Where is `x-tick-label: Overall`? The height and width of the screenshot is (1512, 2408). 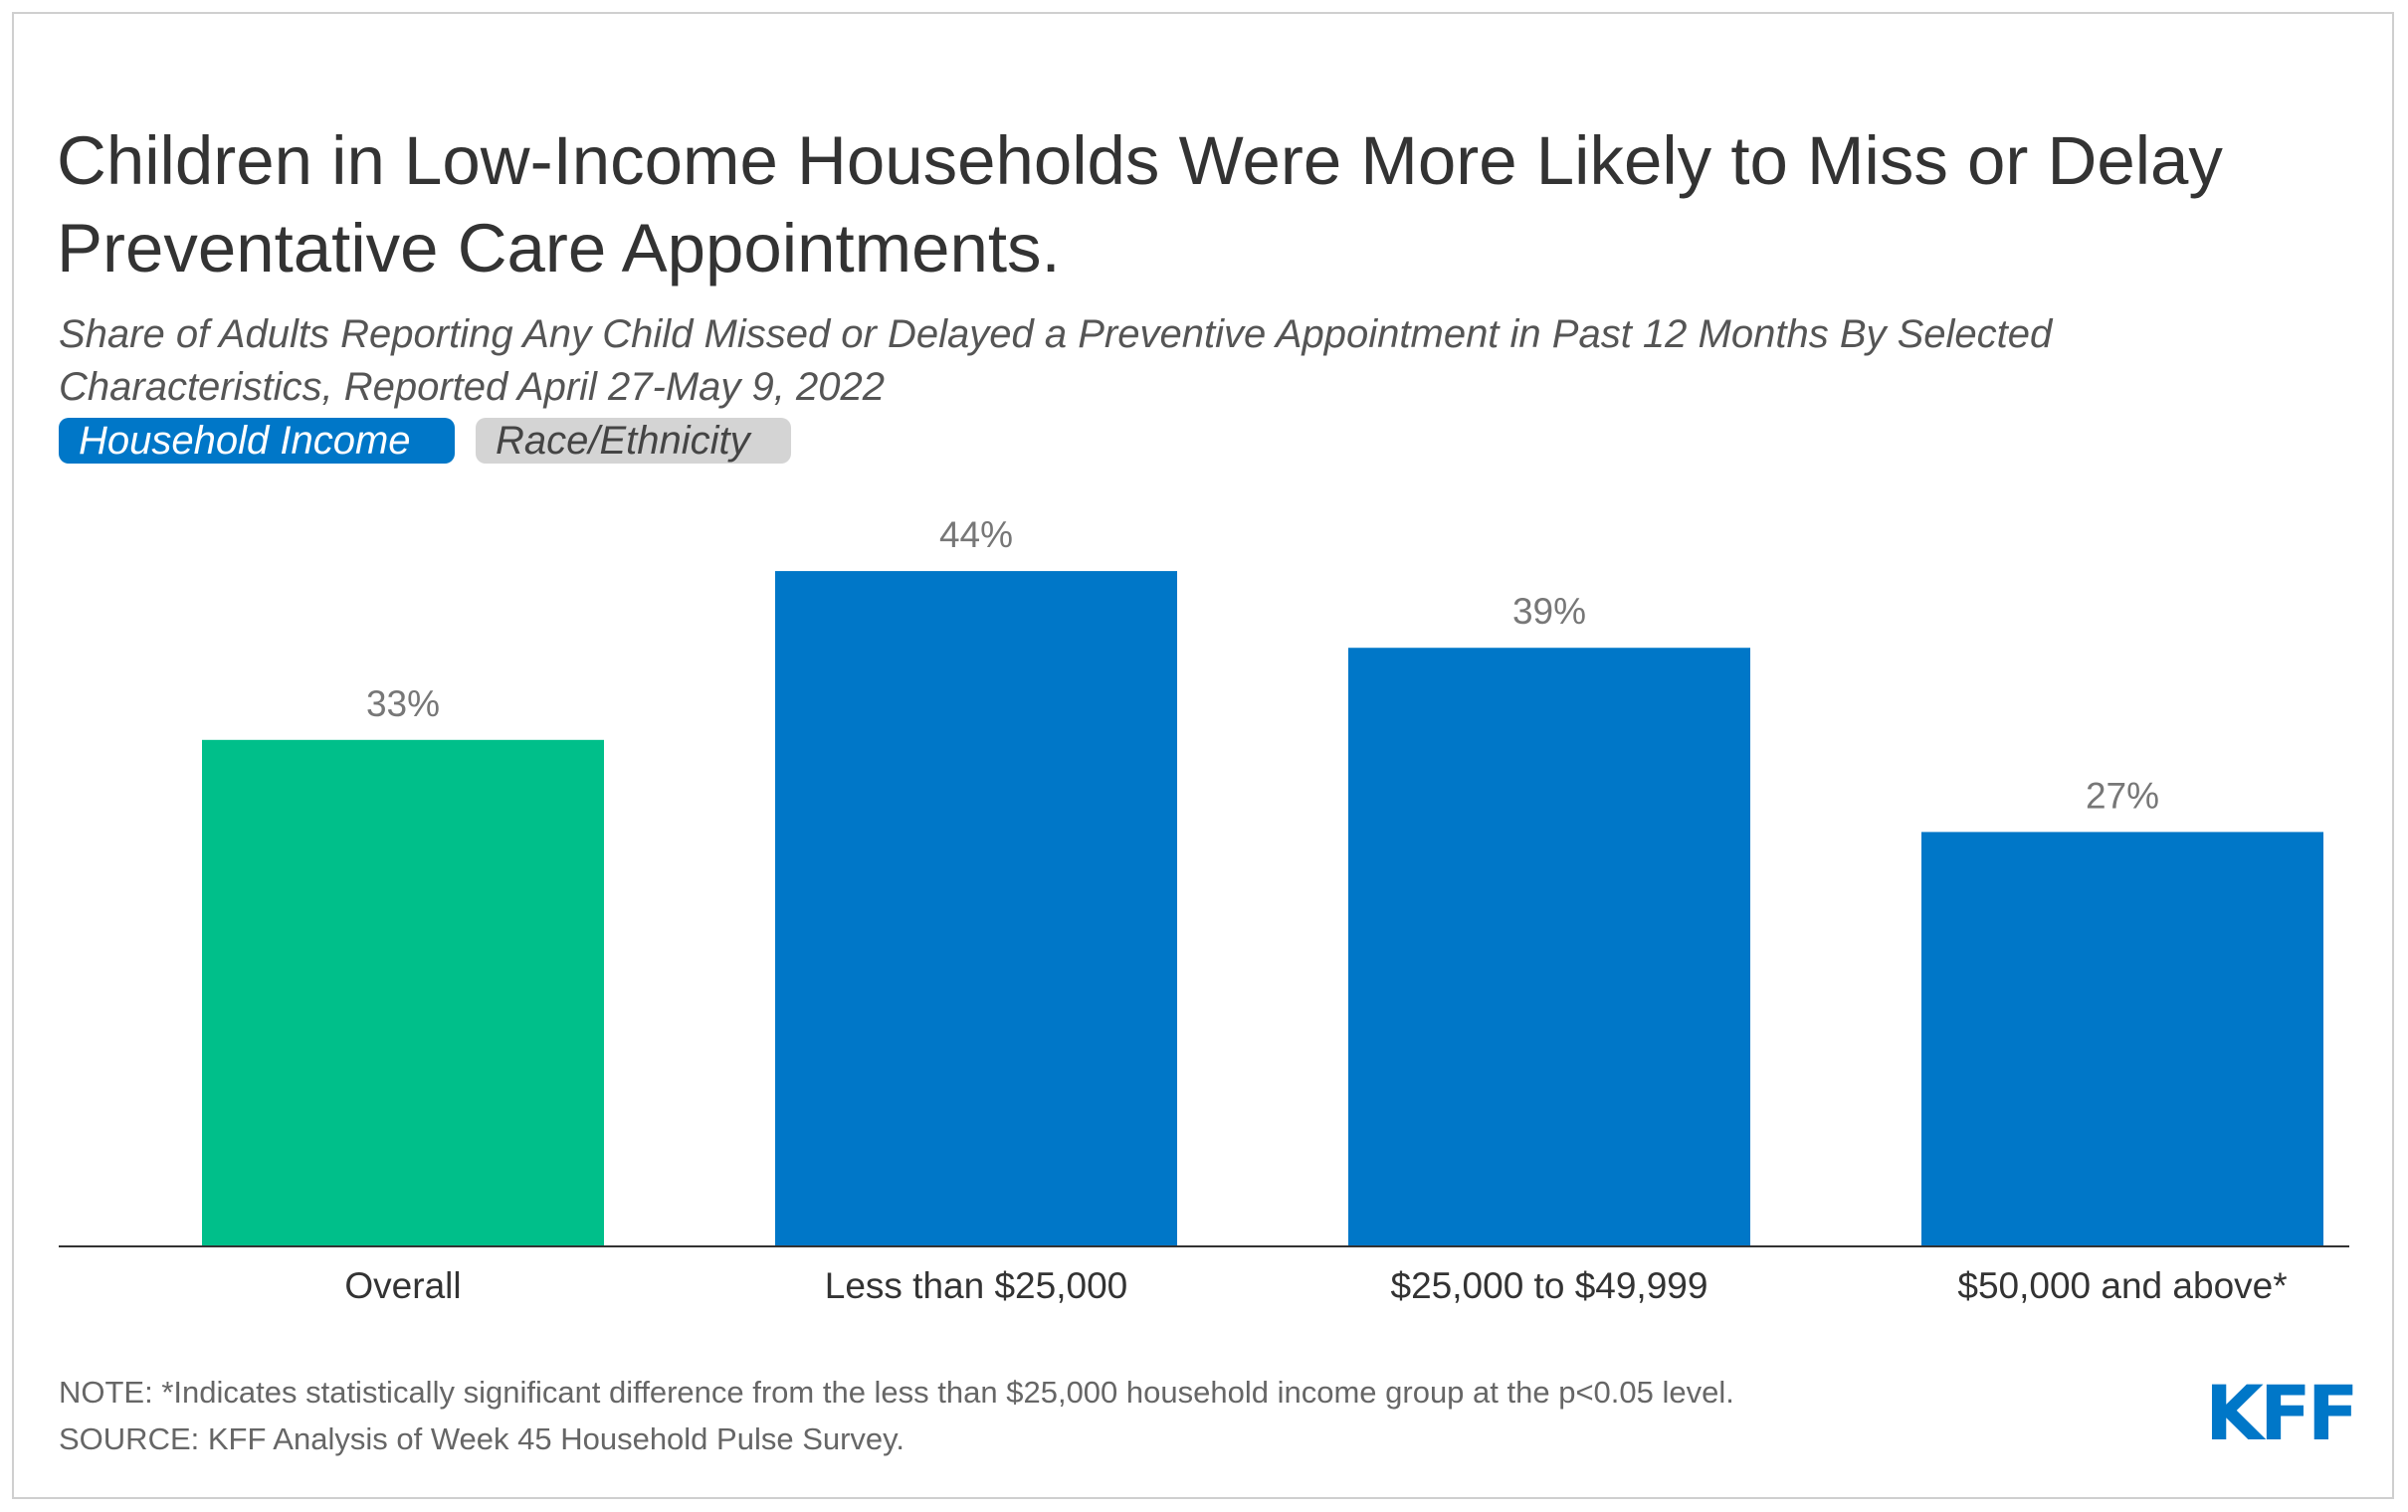
x-tick-label: Overall is located at coordinates (402, 1286).